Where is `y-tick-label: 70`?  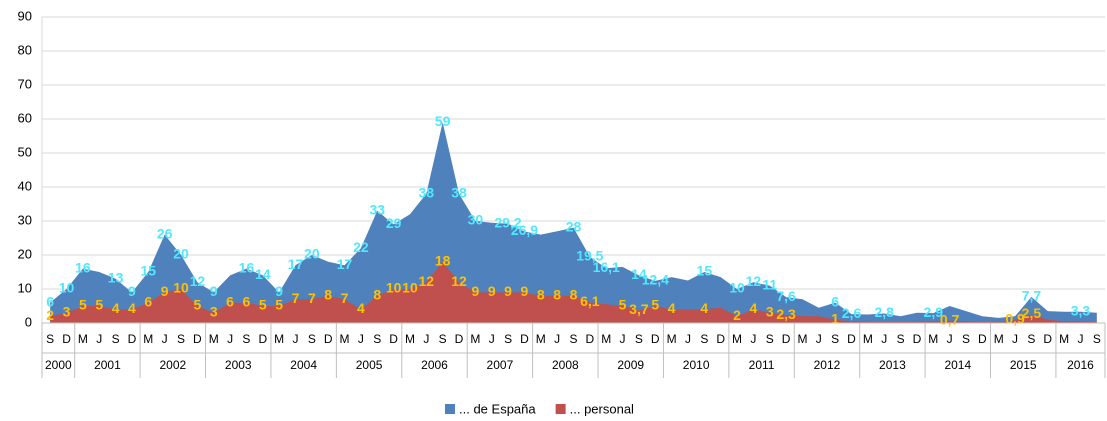
y-tick-label: 70 is located at coordinates (25, 83).